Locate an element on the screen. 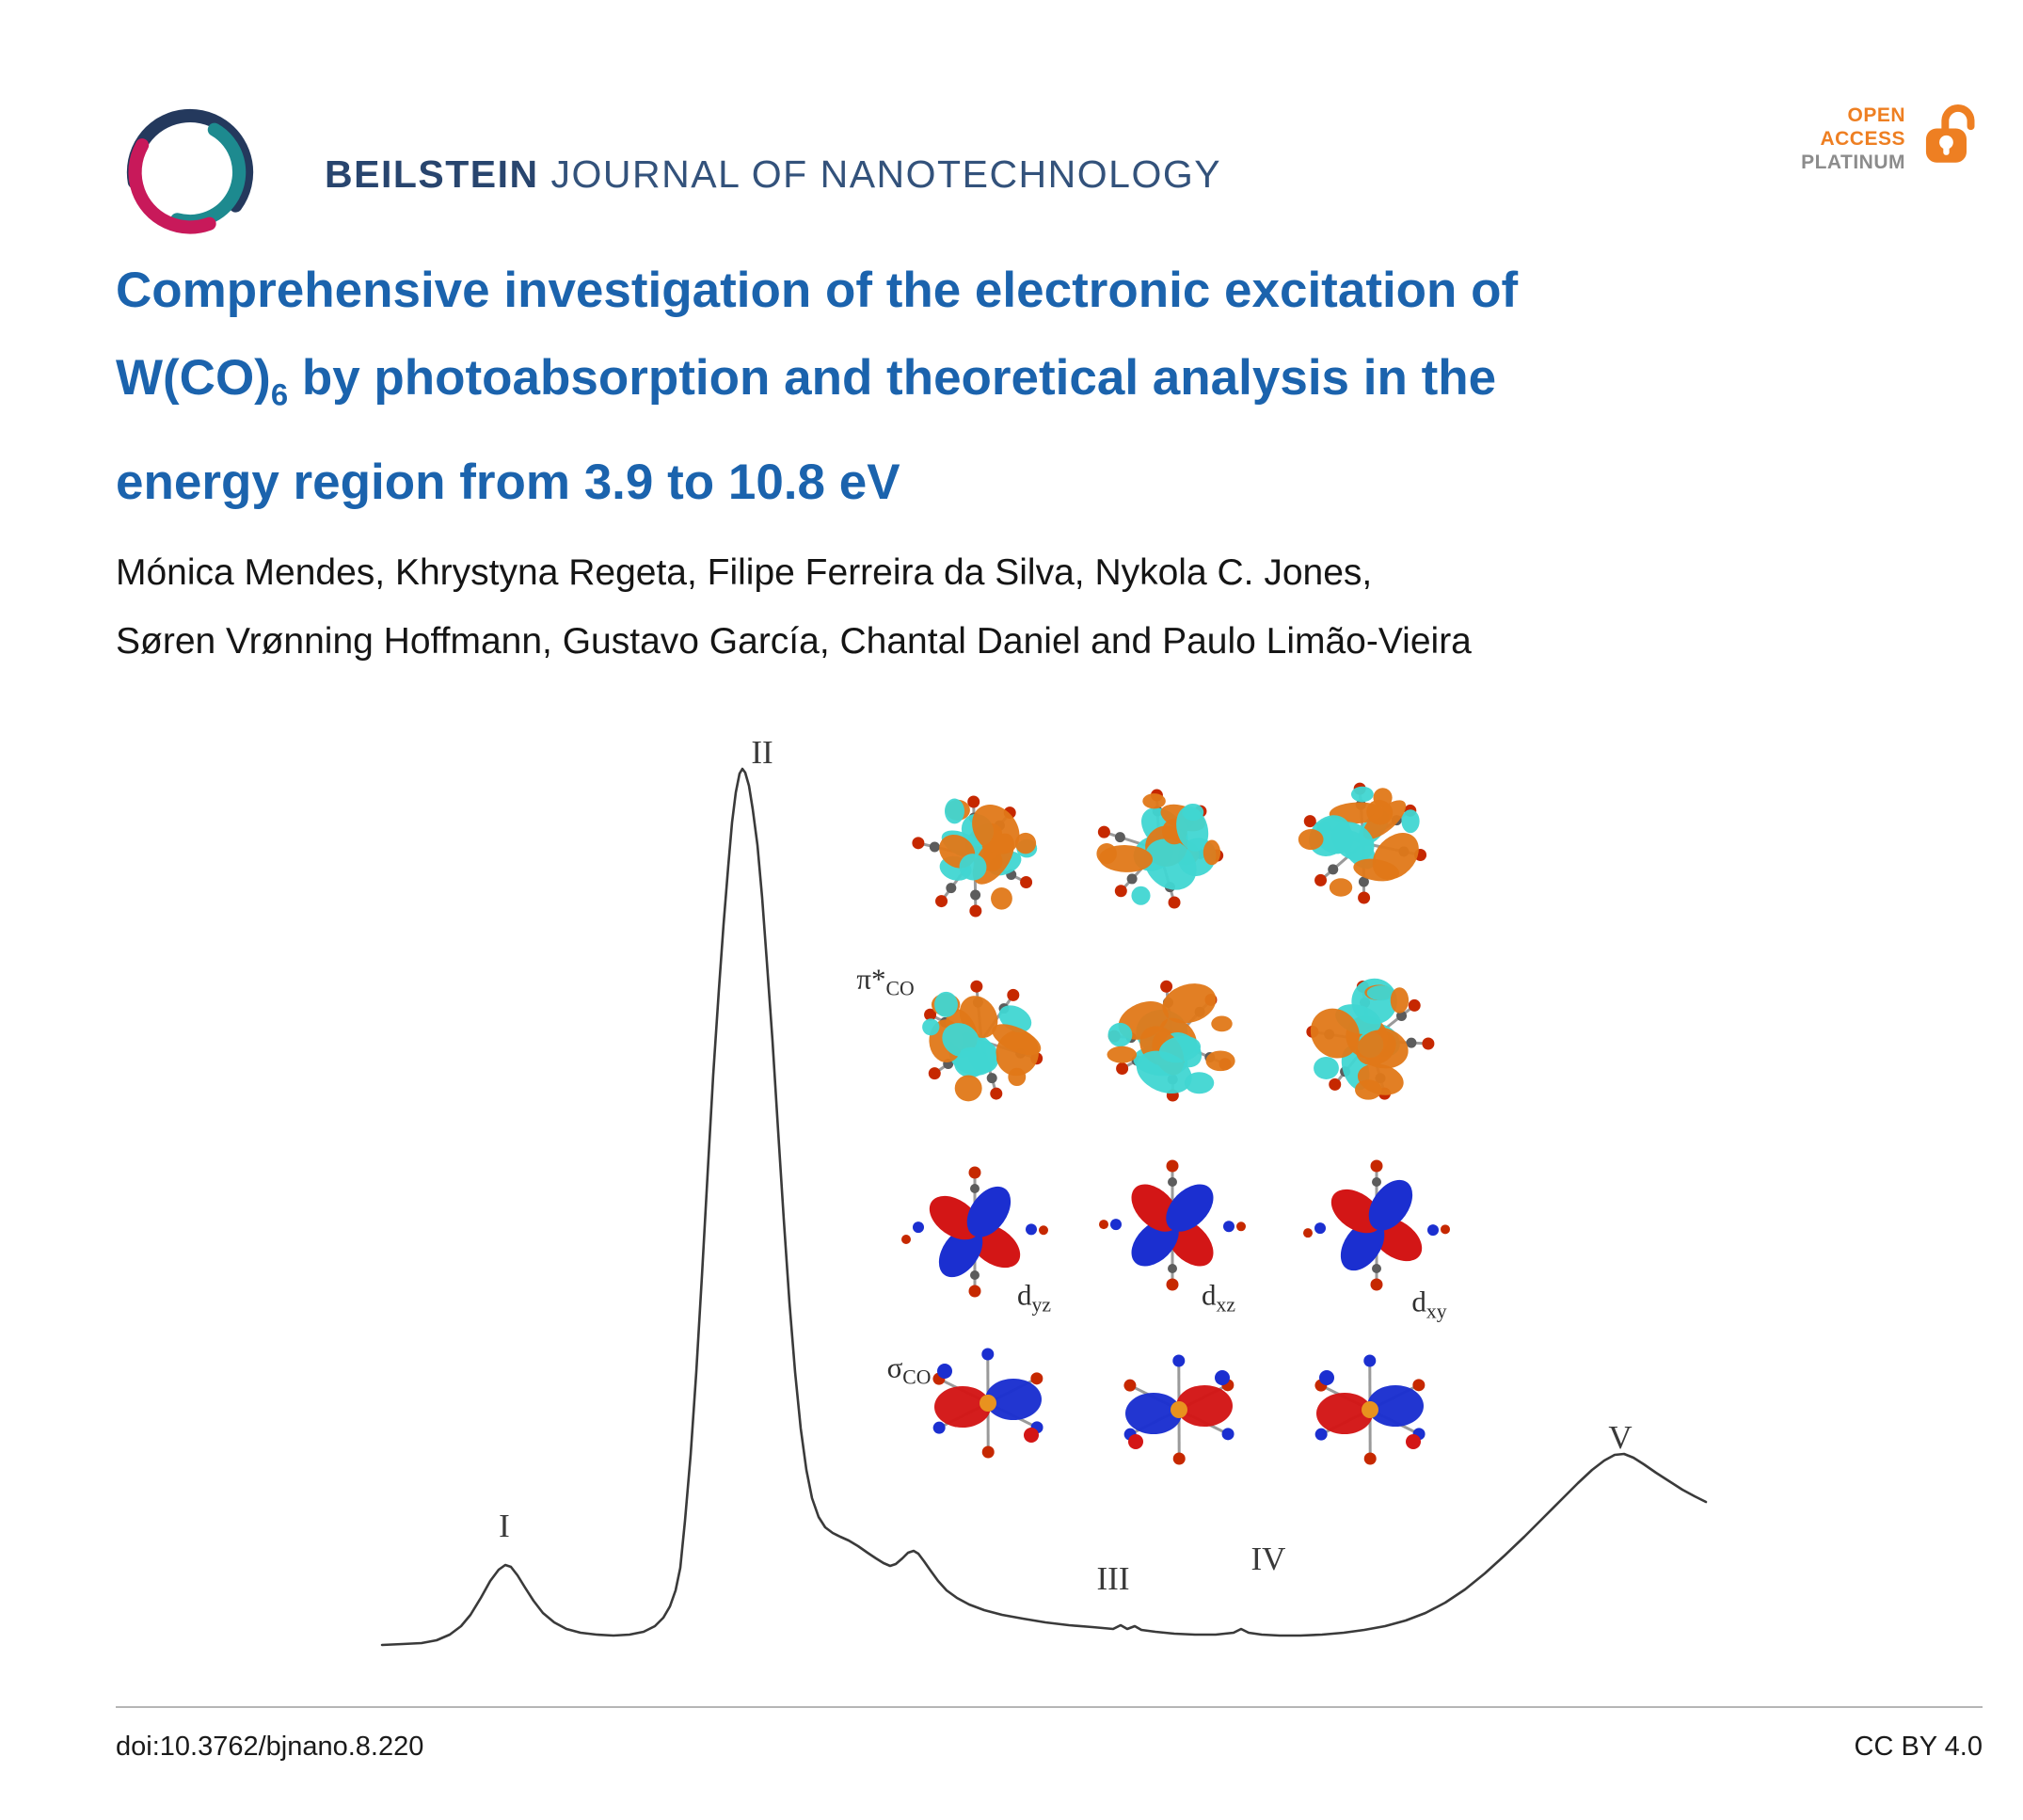 The width and height of the screenshot is (2023, 1820). orbital-image-d-xz is located at coordinates (1172, 1225).